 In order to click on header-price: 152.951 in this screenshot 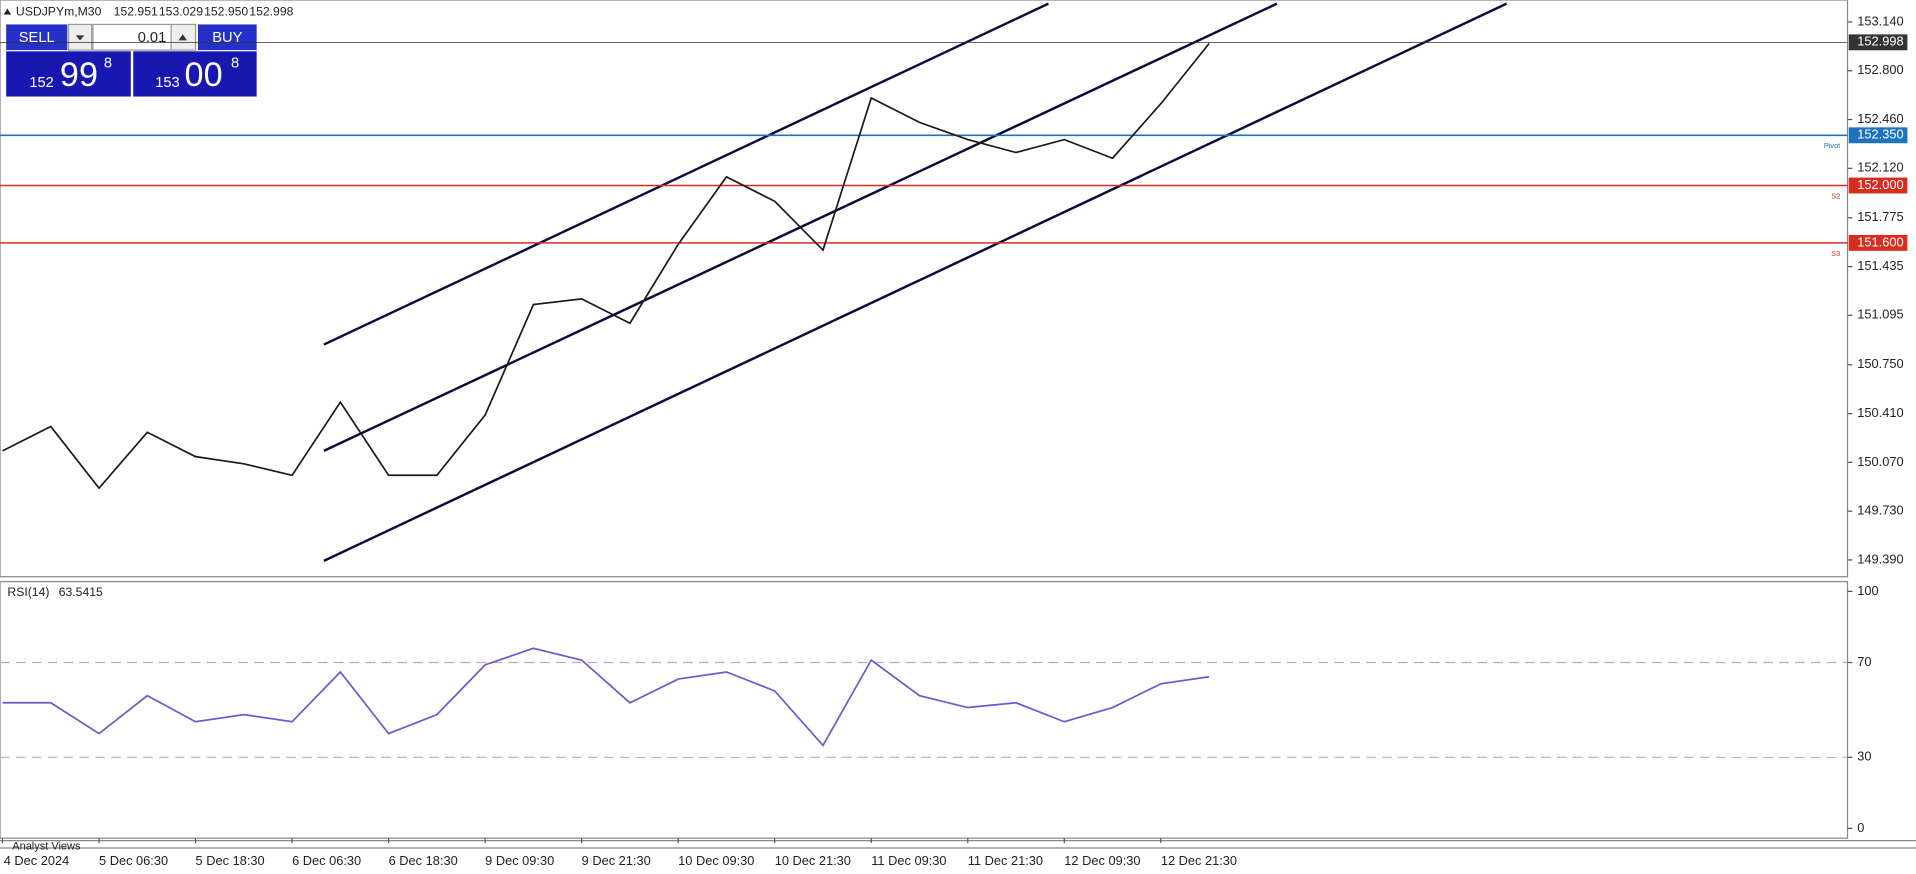, I will do `click(136, 11)`.